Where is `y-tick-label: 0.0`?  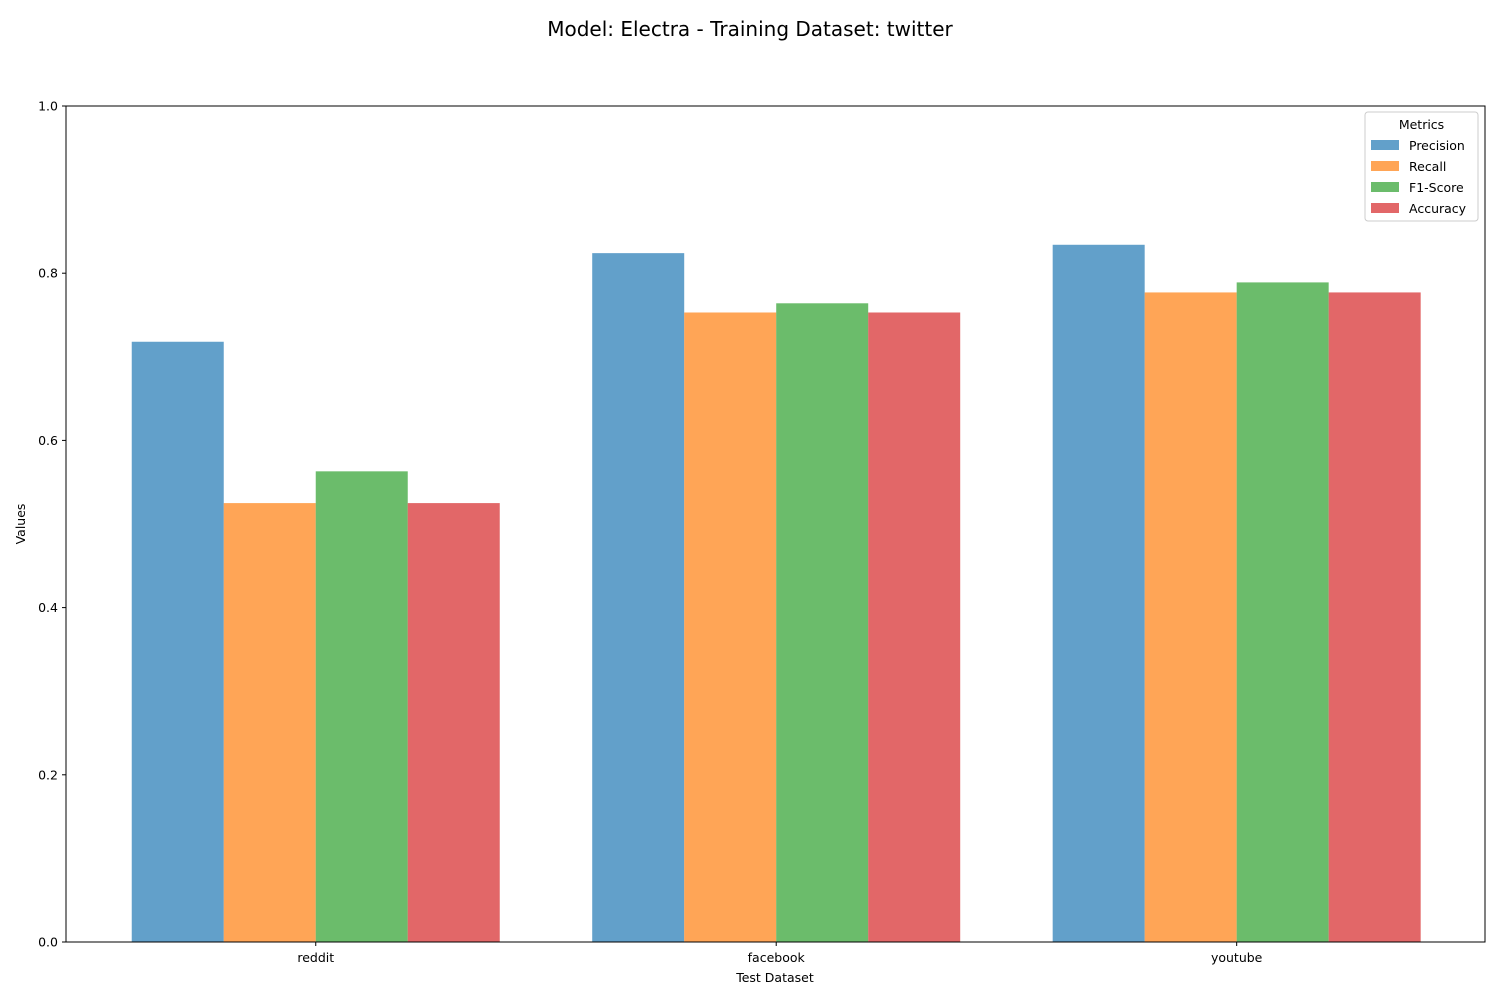
y-tick-label: 0.0 is located at coordinates (48, 942).